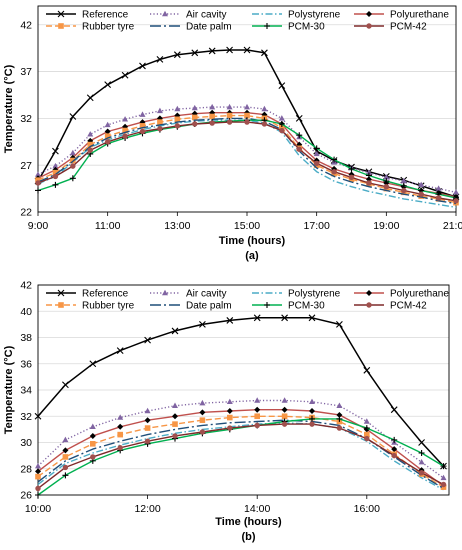 The width and height of the screenshot is (462, 550). Describe the element at coordinates (38, 509) in the screenshot. I see `x-tick-label: 10:00` at that location.